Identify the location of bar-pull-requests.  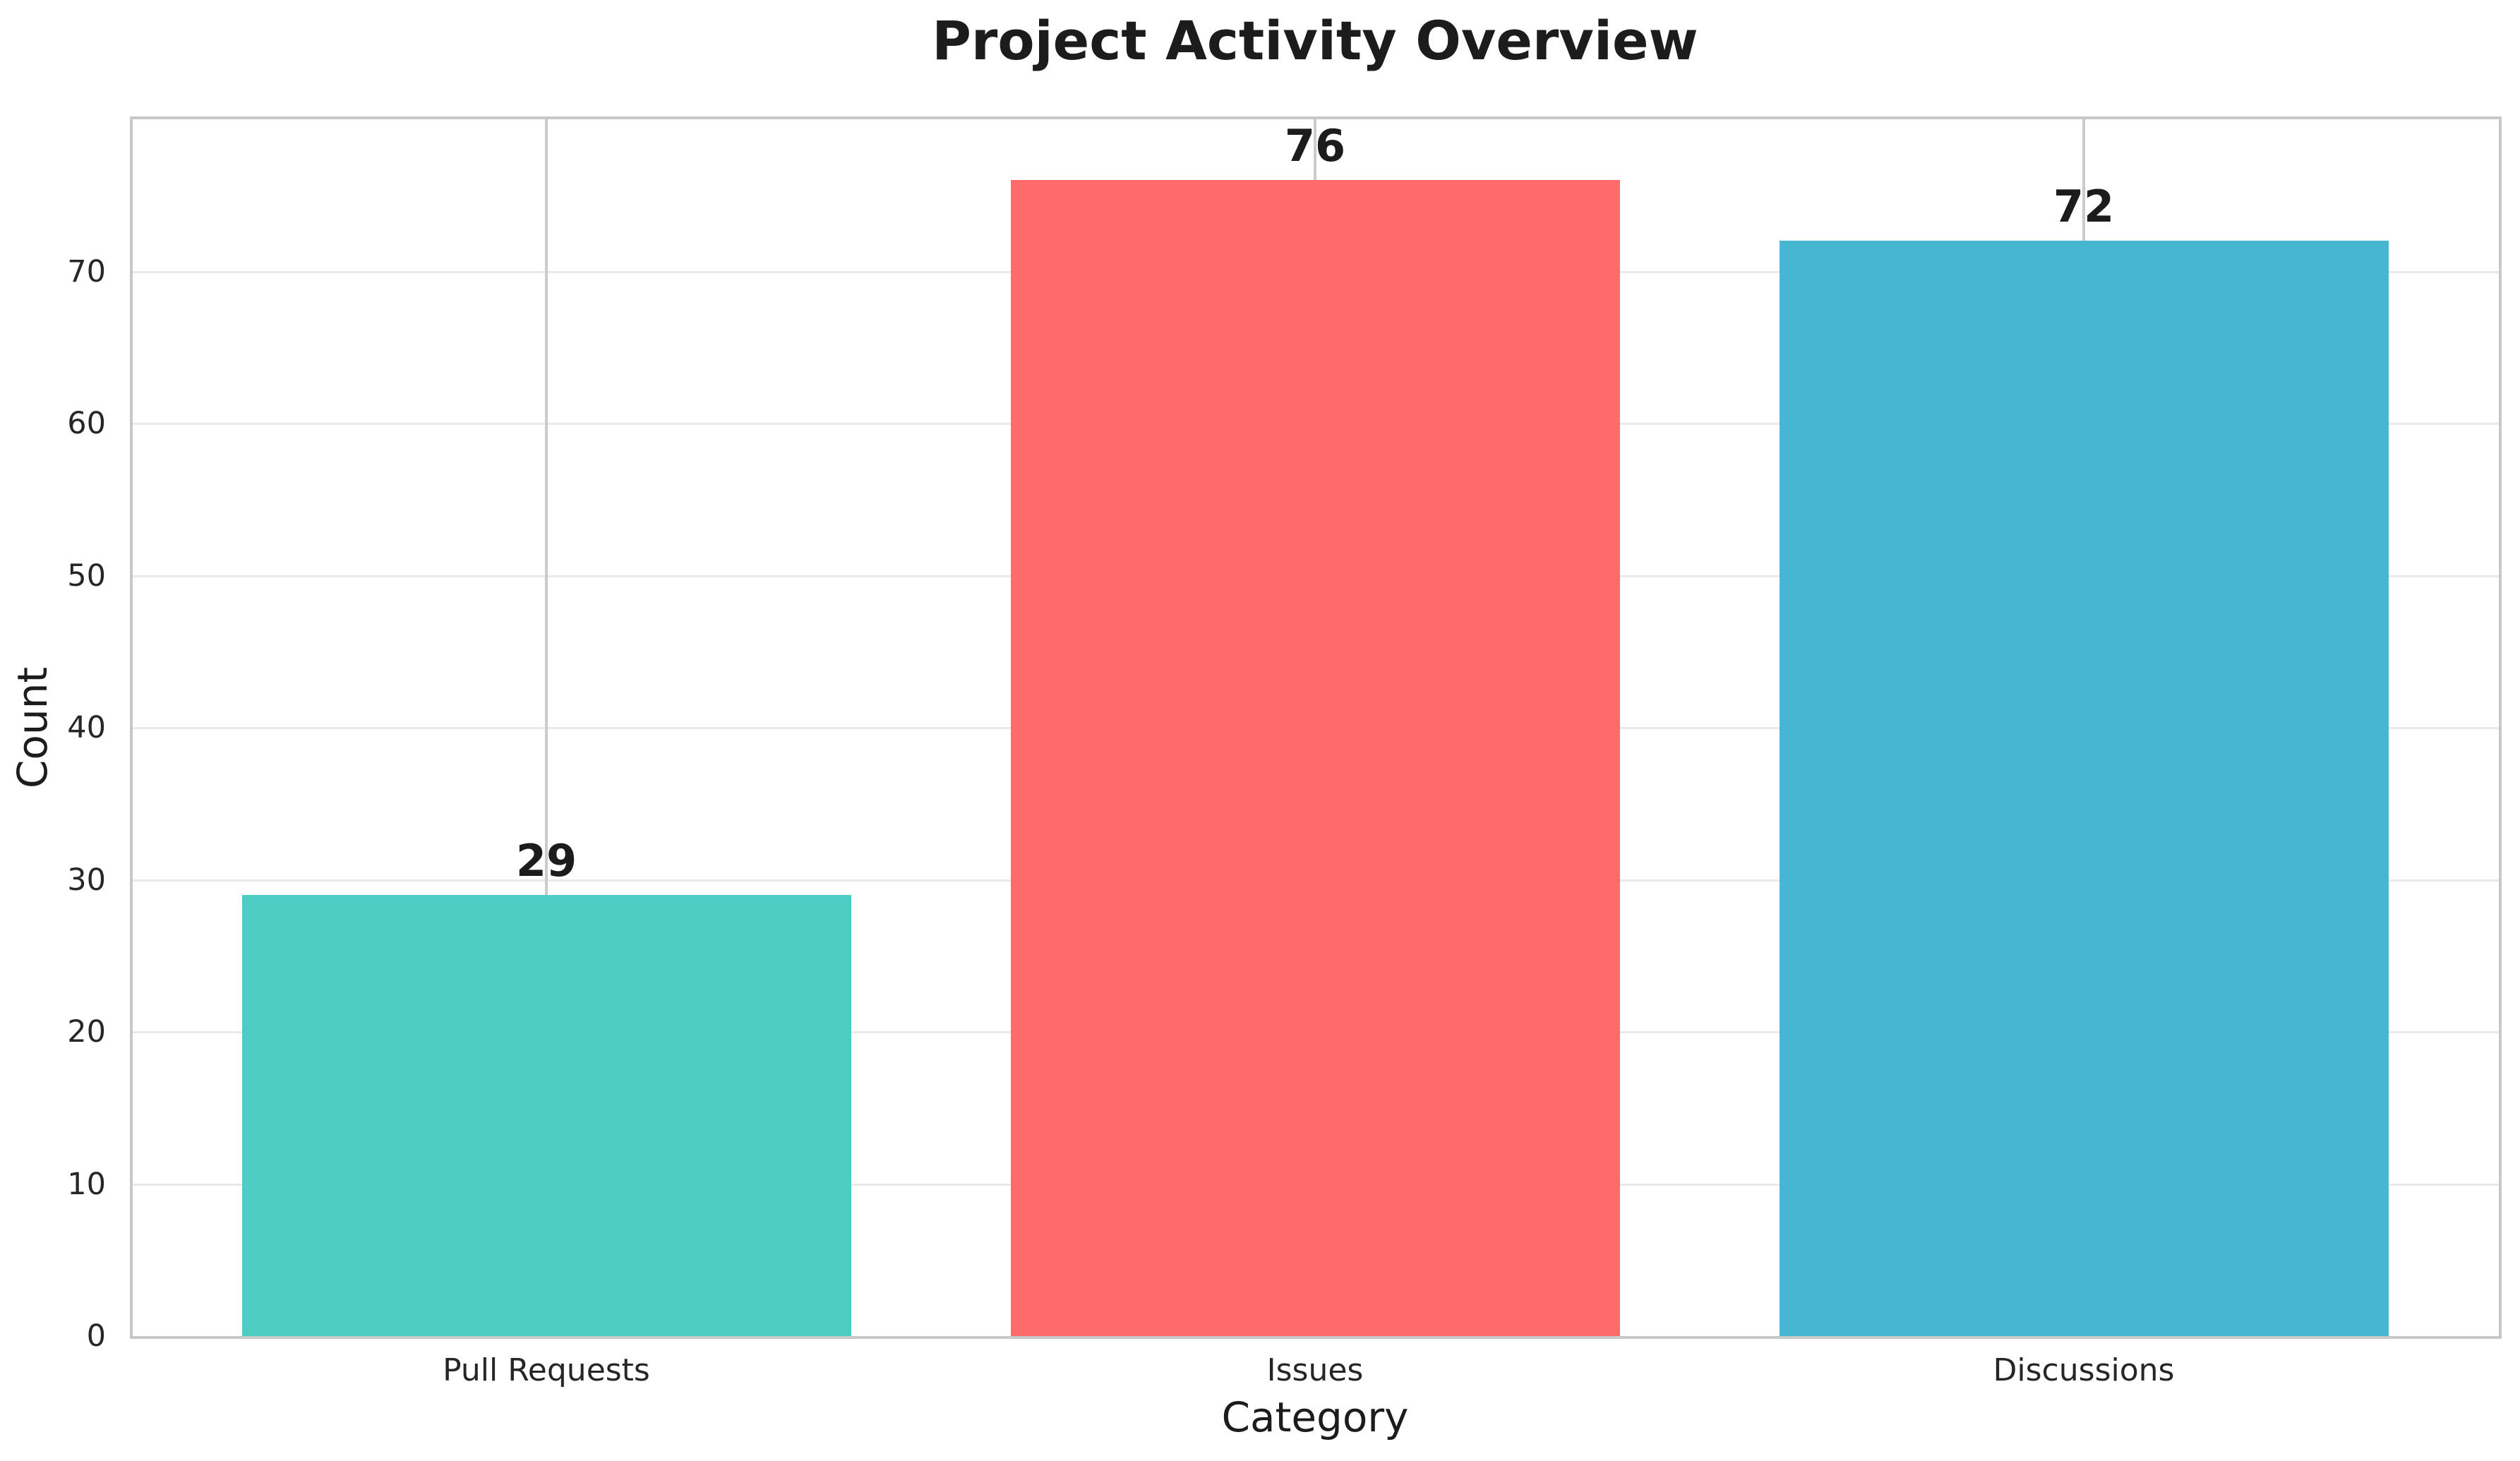
(546, 1115).